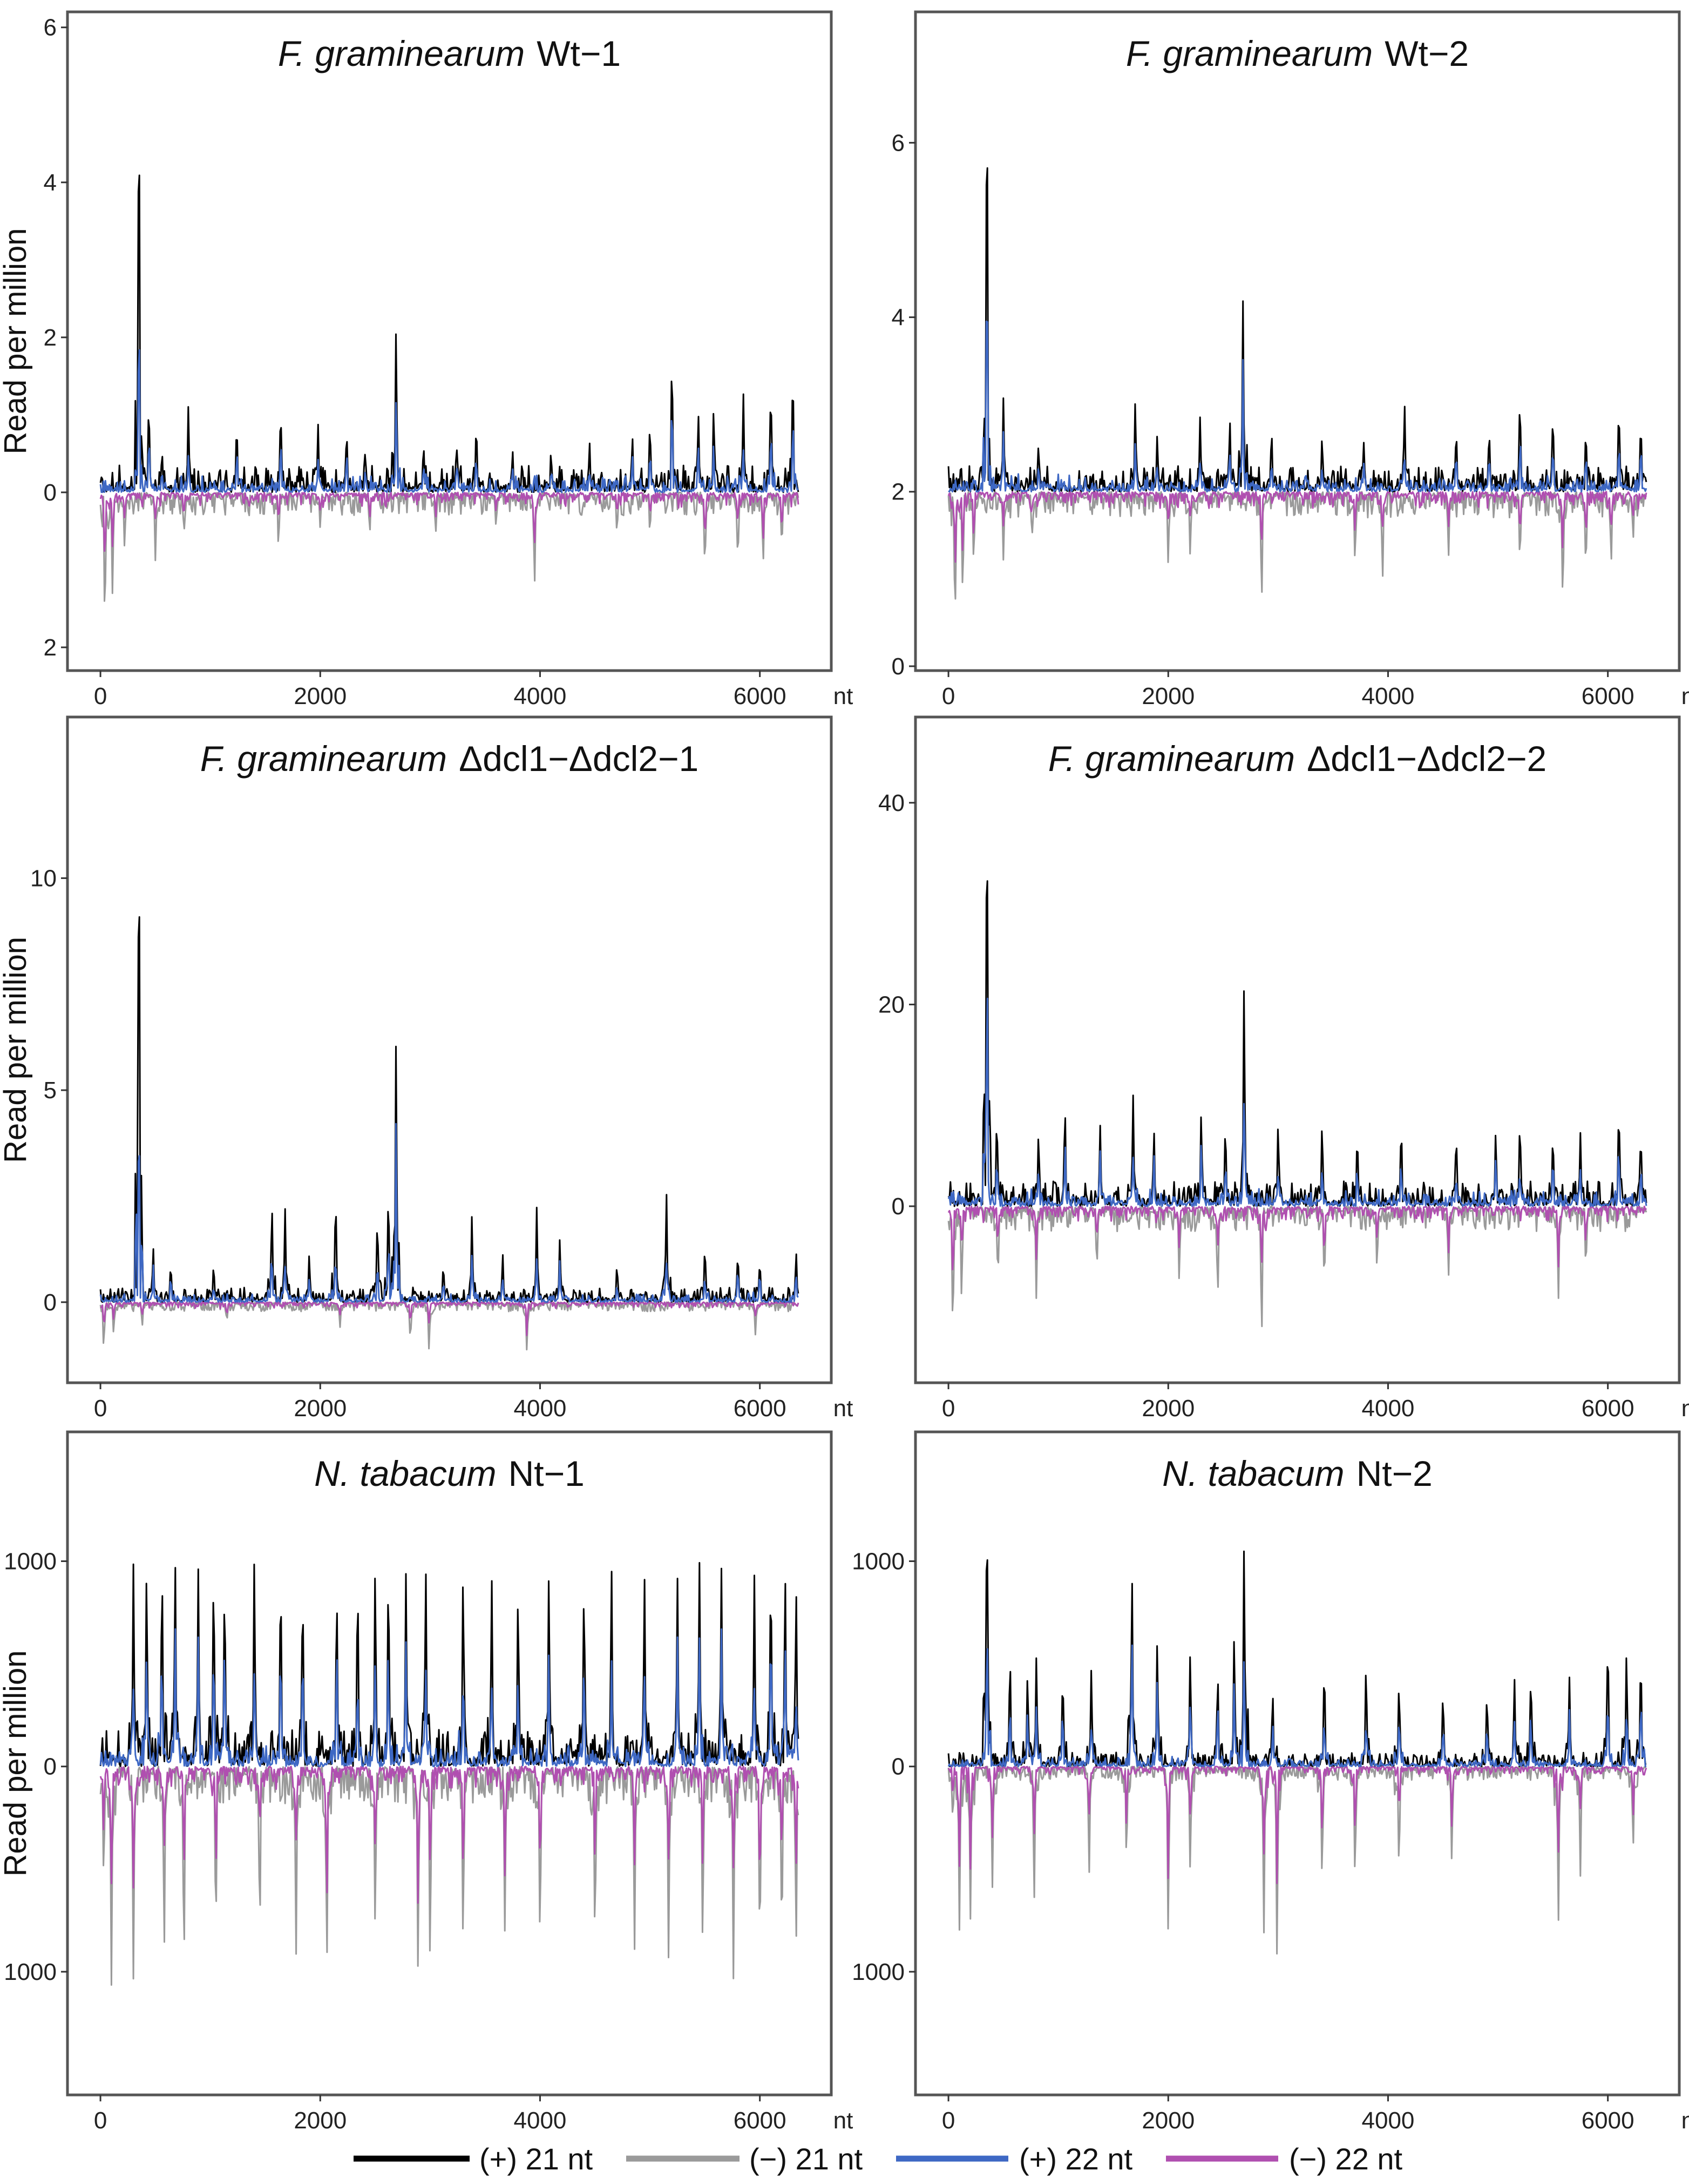 This screenshot has height=2184, width=1689. I want to click on legend-label: (+) 21 nt, so click(536, 2159).